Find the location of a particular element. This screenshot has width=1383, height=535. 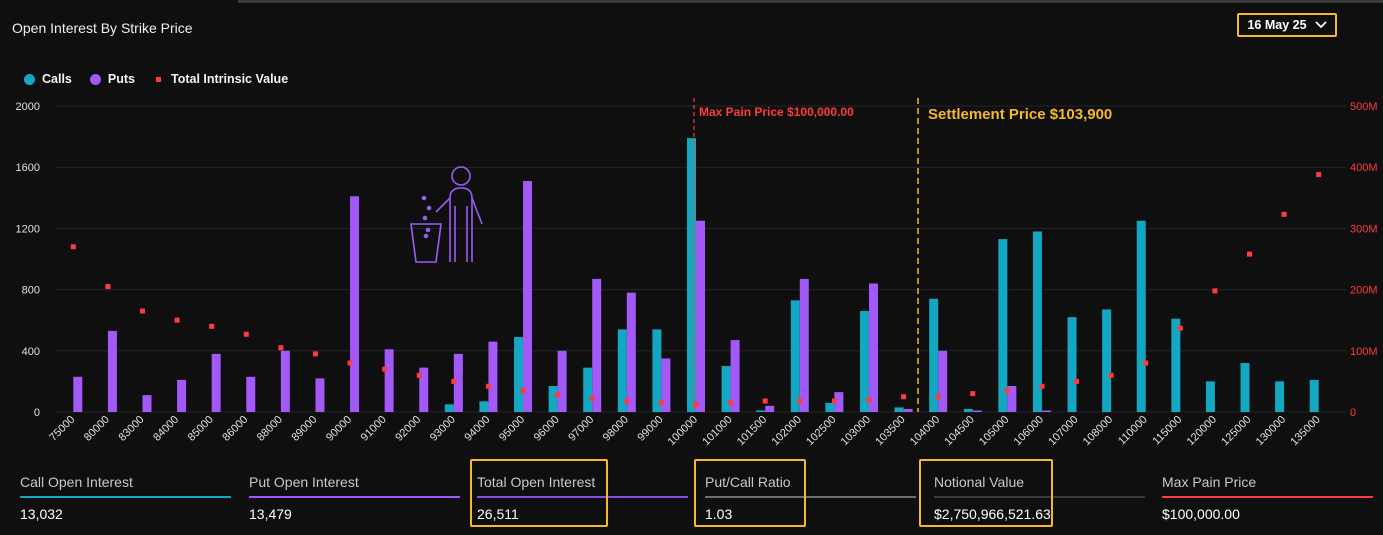

calls-dot-icon is located at coordinates (29, 79).